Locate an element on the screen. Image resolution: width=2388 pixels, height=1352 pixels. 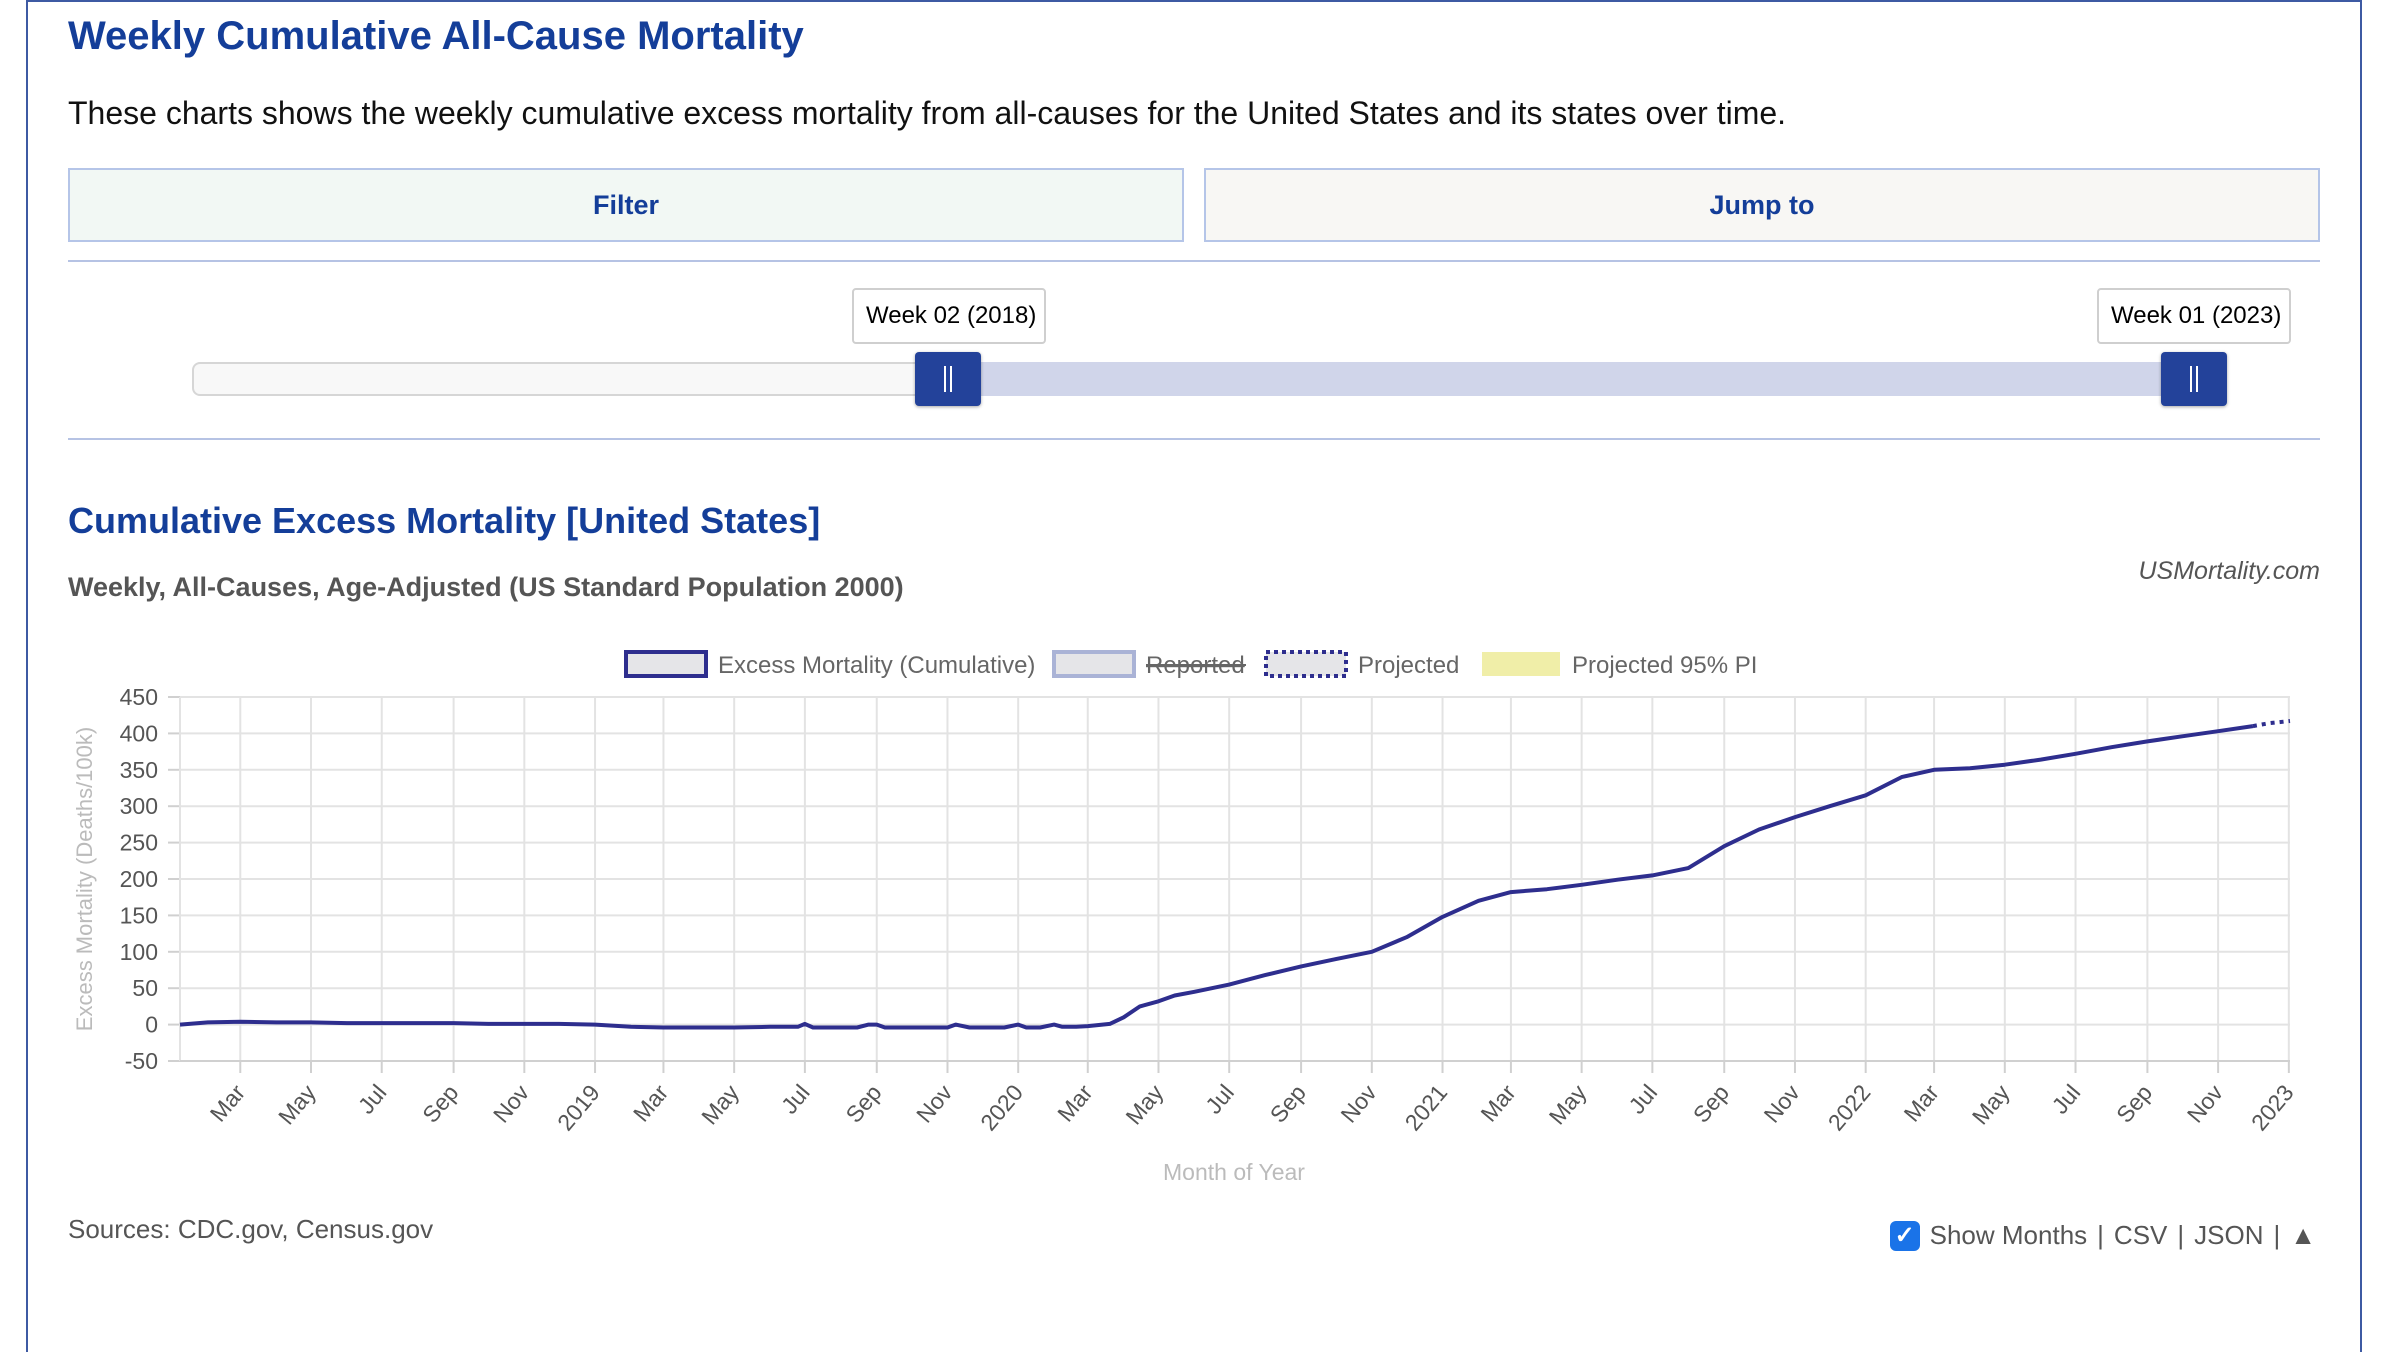
y-tick-label: 250 is located at coordinates (139, 843).